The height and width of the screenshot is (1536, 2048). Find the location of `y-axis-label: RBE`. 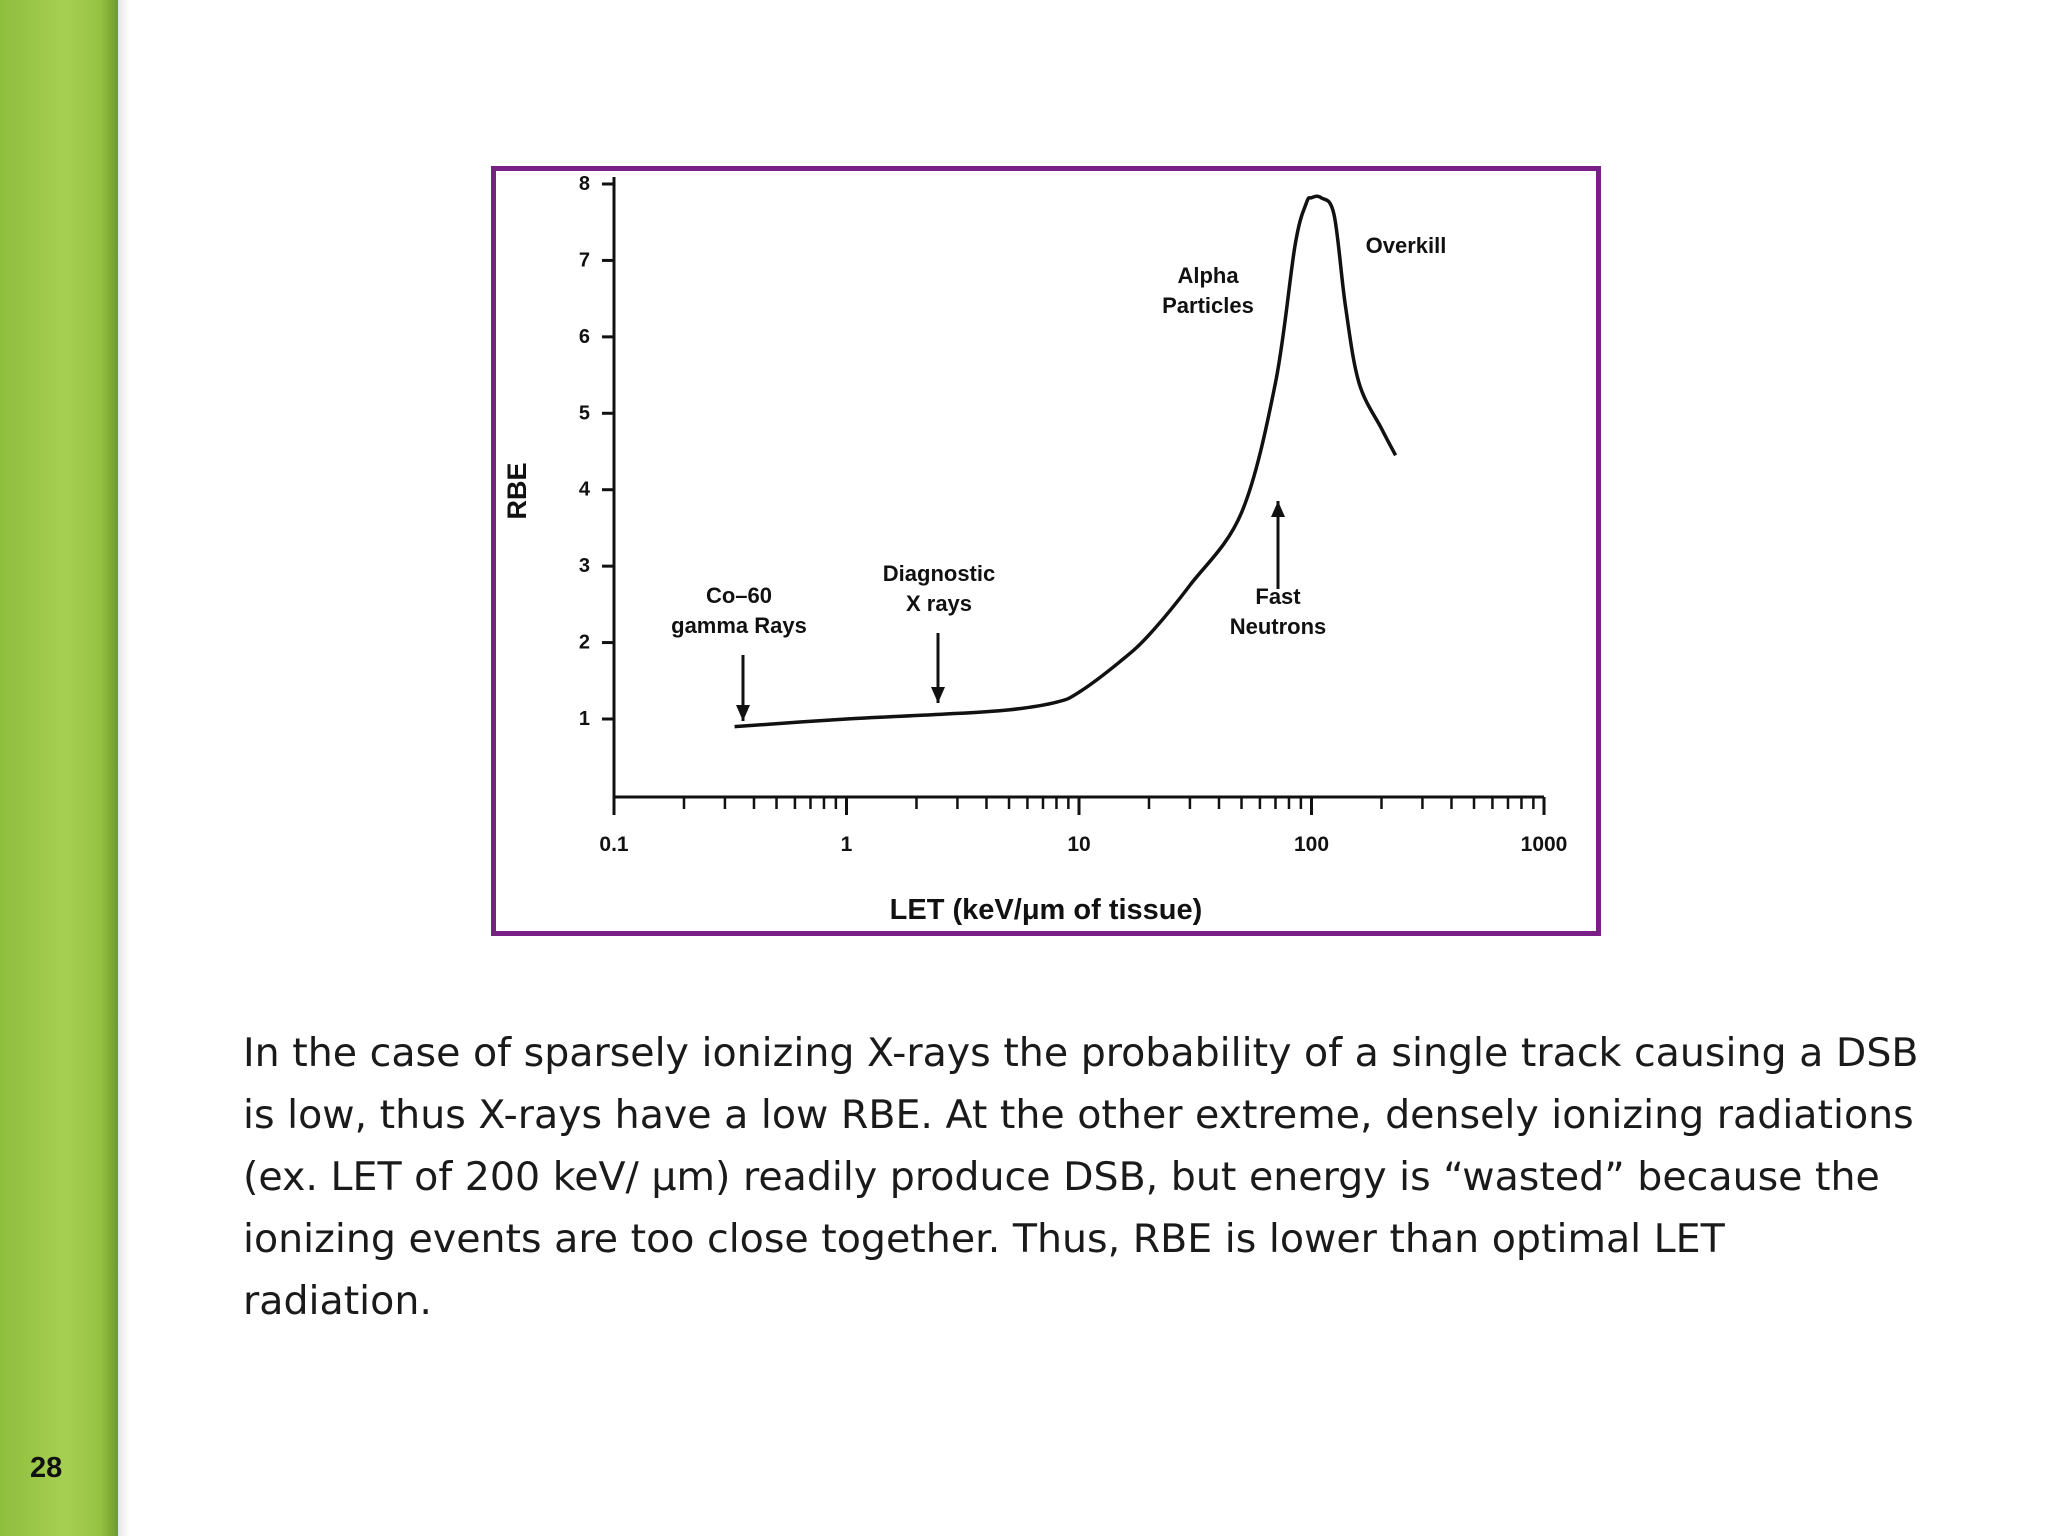

y-axis-label: RBE is located at coordinates (517, 490).